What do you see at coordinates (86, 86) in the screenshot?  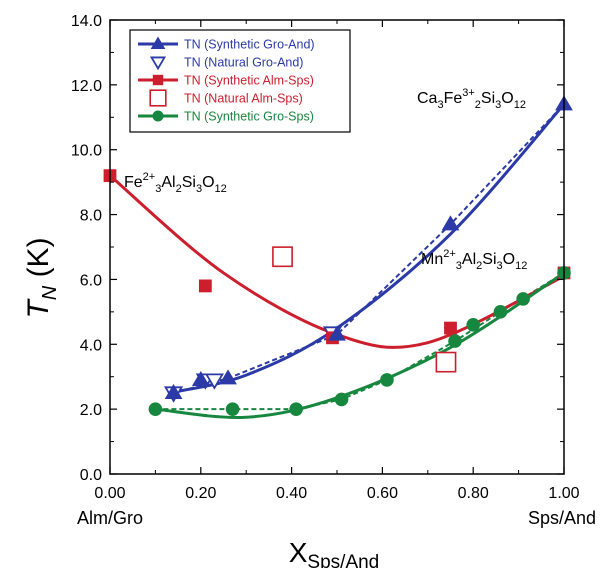 I see `y-tick-label: 12.0` at bounding box center [86, 86].